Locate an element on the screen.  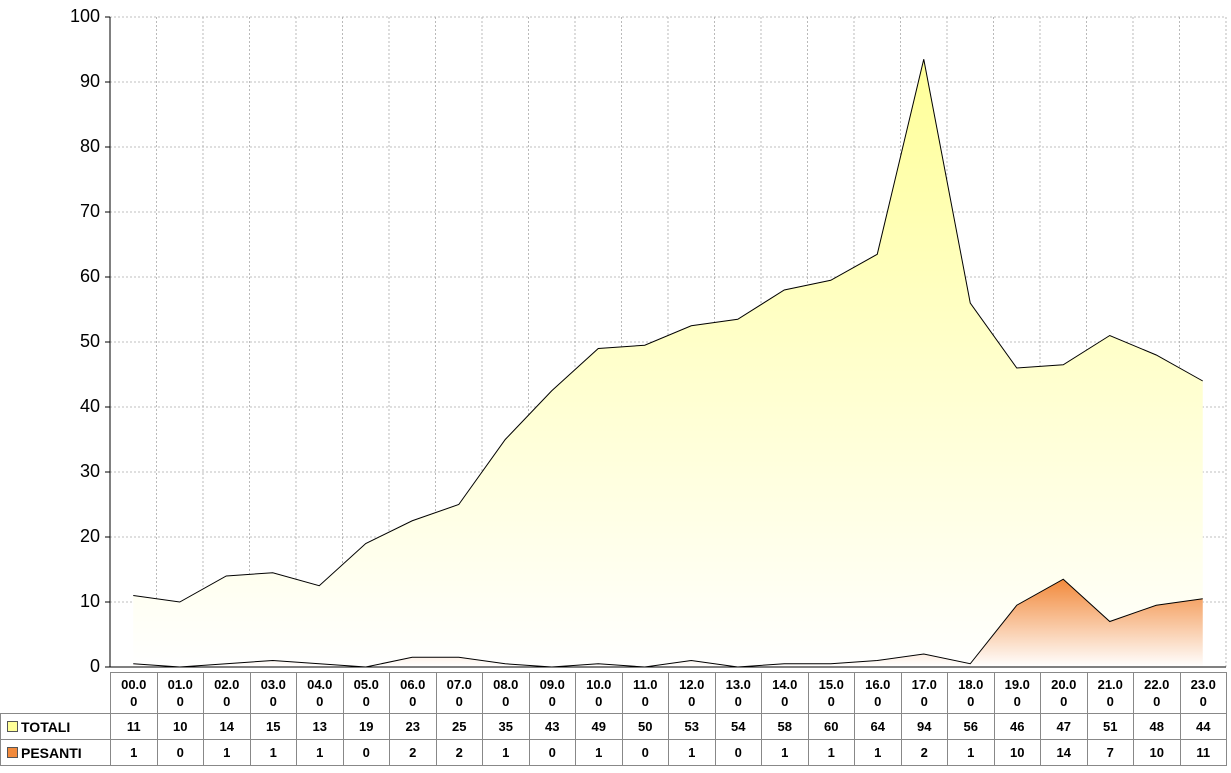
x-tick-label: 05.00 is located at coordinates (366, 693).